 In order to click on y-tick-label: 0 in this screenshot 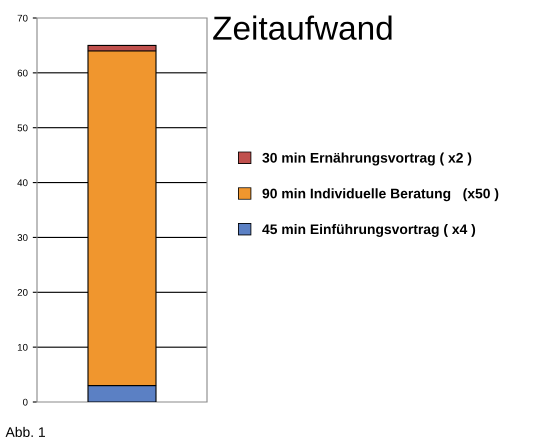, I will do `click(25, 402)`.